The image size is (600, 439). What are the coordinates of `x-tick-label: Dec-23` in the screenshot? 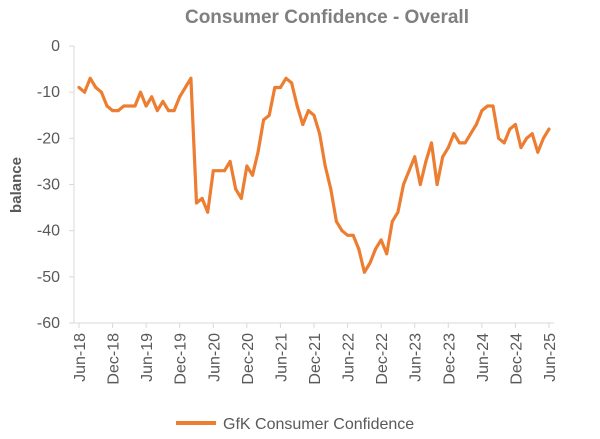 It's located at (449, 359).